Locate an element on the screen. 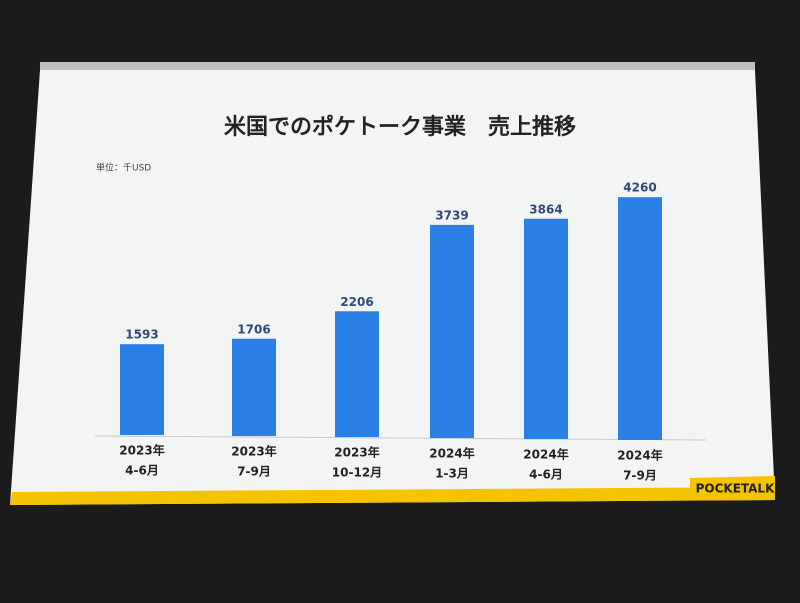 The height and width of the screenshot is (603, 800). x-tick-label: 10-12月 is located at coordinates (357, 473).